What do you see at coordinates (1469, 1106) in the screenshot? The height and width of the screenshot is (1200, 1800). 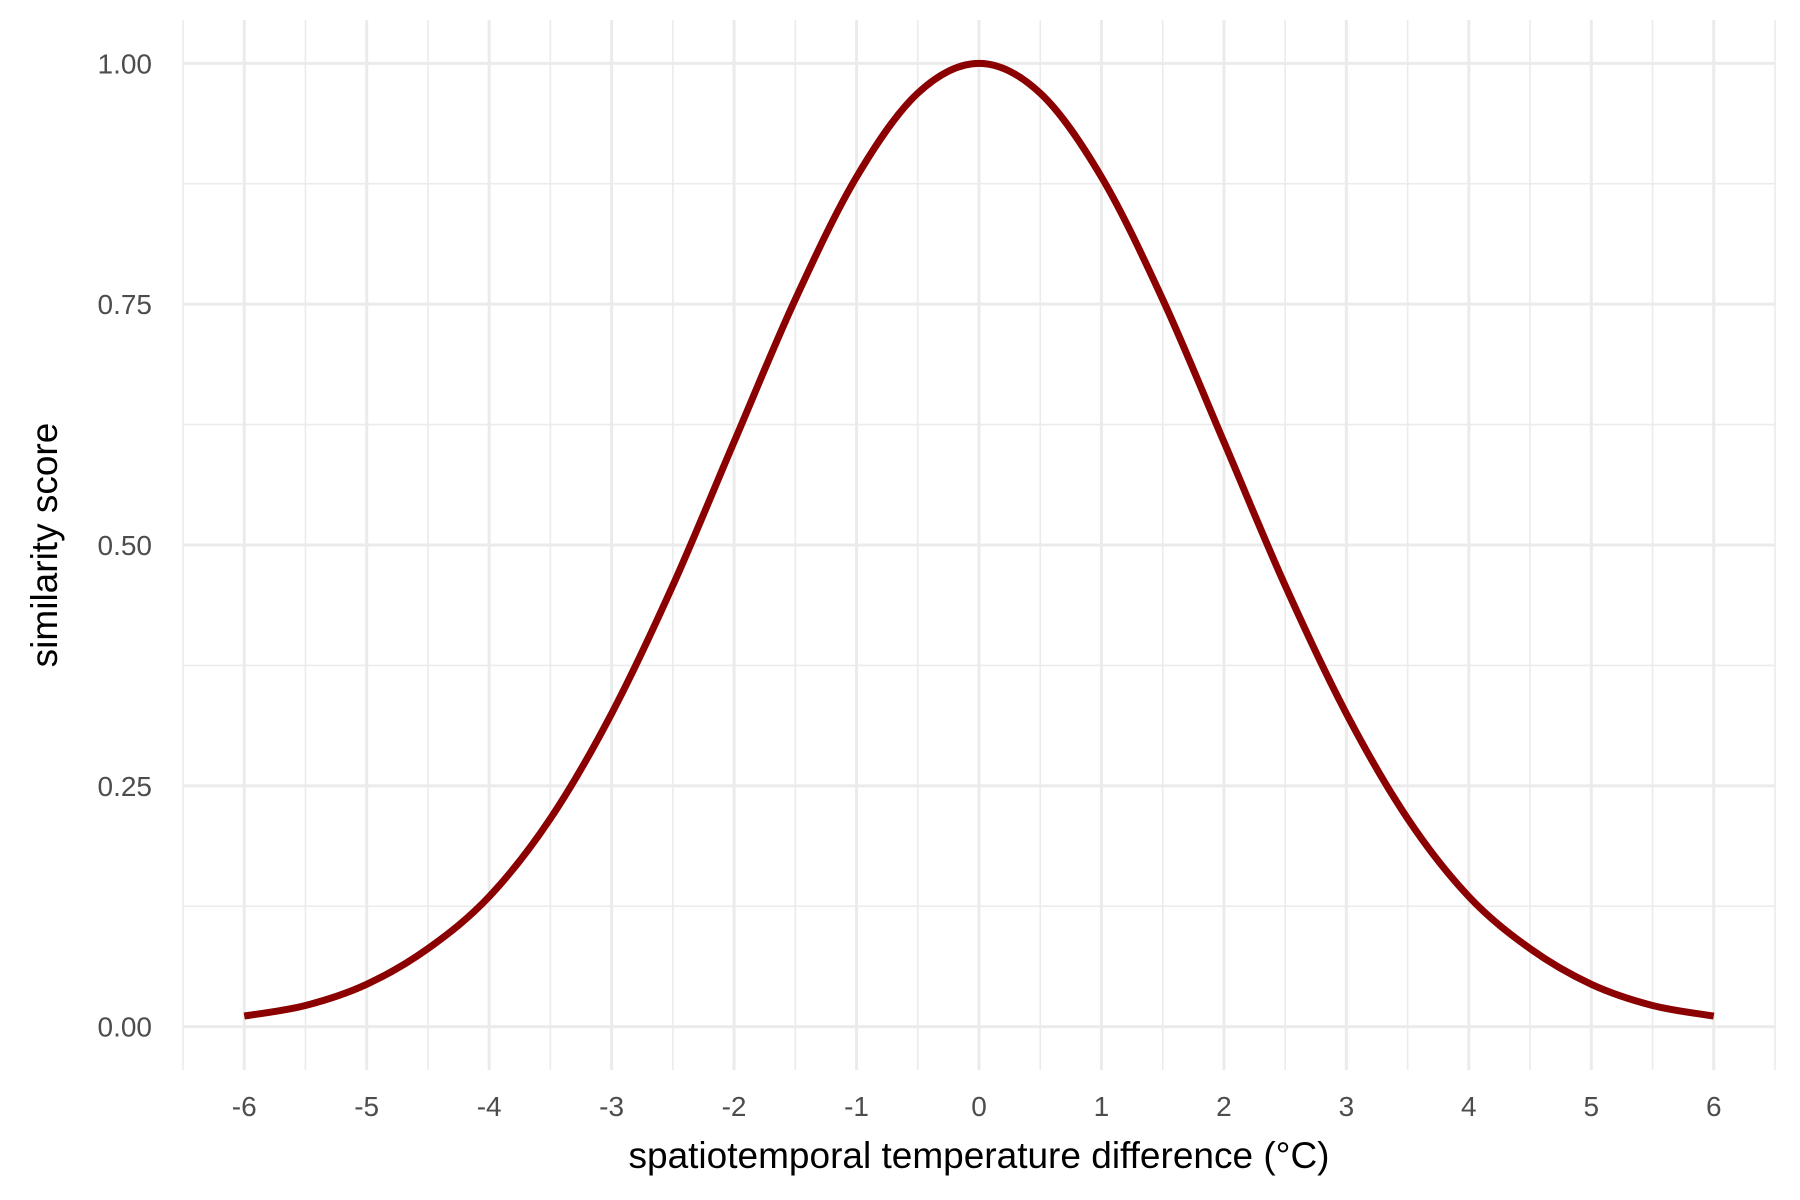 I see `x-tick-label: 4` at bounding box center [1469, 1106].